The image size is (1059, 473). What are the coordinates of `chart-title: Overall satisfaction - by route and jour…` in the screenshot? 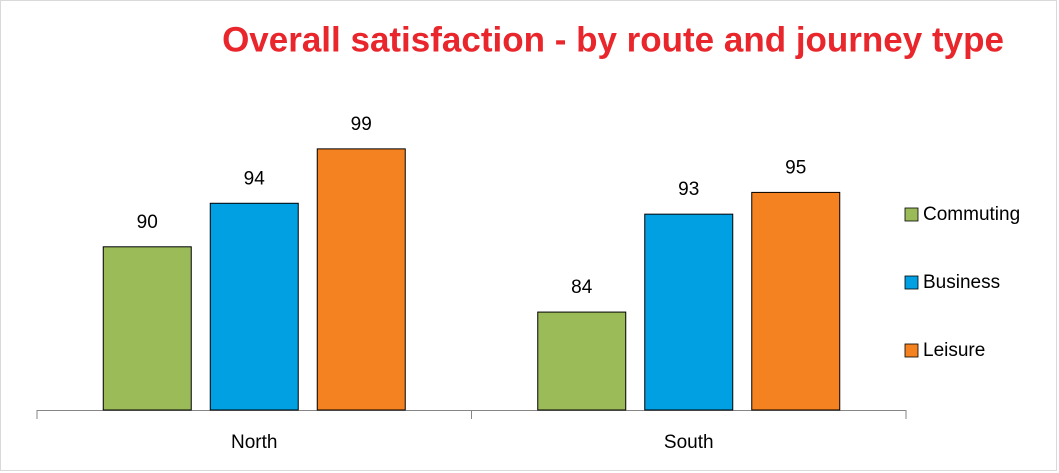 It's located at (613, 39).